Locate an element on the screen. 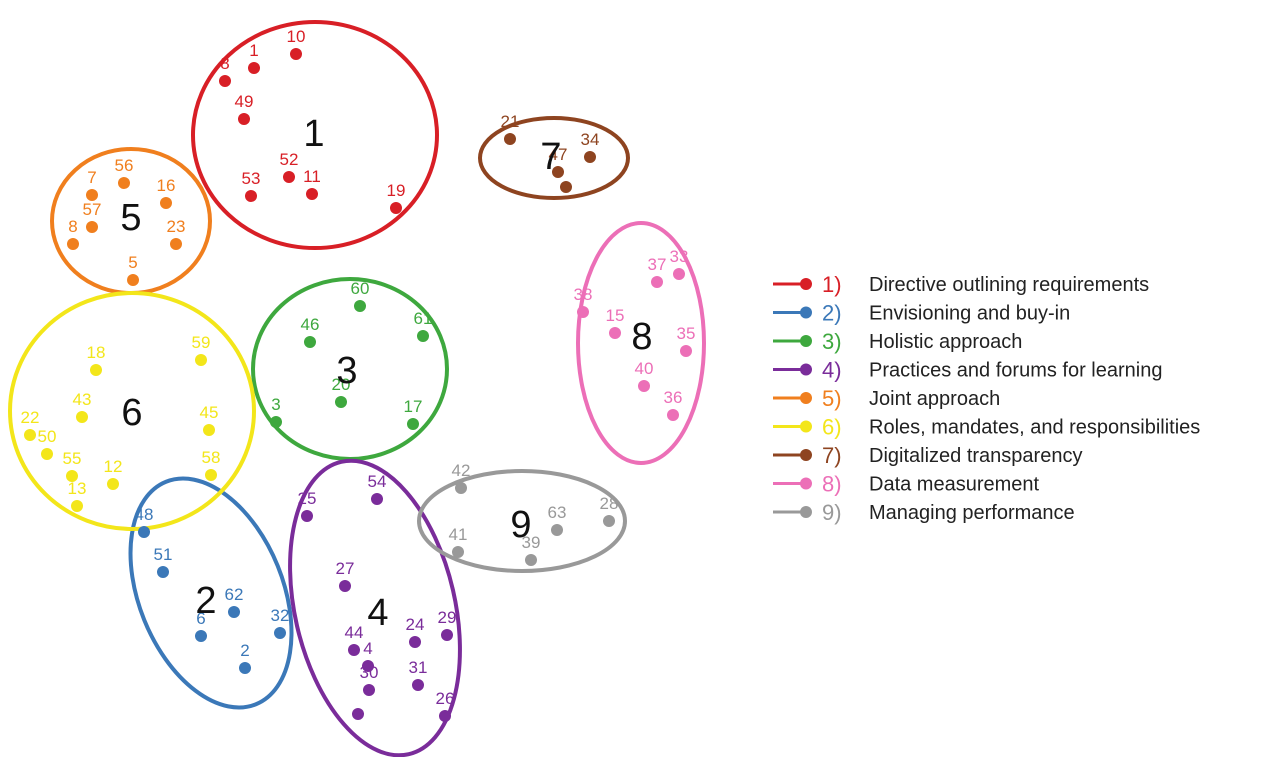 This screenshot has width=1278, height=757. point-label-50: 50 is located at coordinates (47, 436).